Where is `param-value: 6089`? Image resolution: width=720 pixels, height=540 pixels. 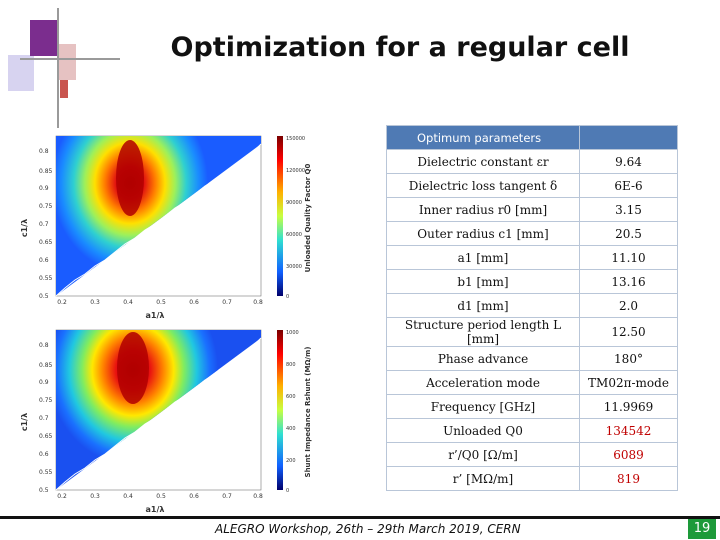
param-value: 6089 is located at coordinates (628, 454).